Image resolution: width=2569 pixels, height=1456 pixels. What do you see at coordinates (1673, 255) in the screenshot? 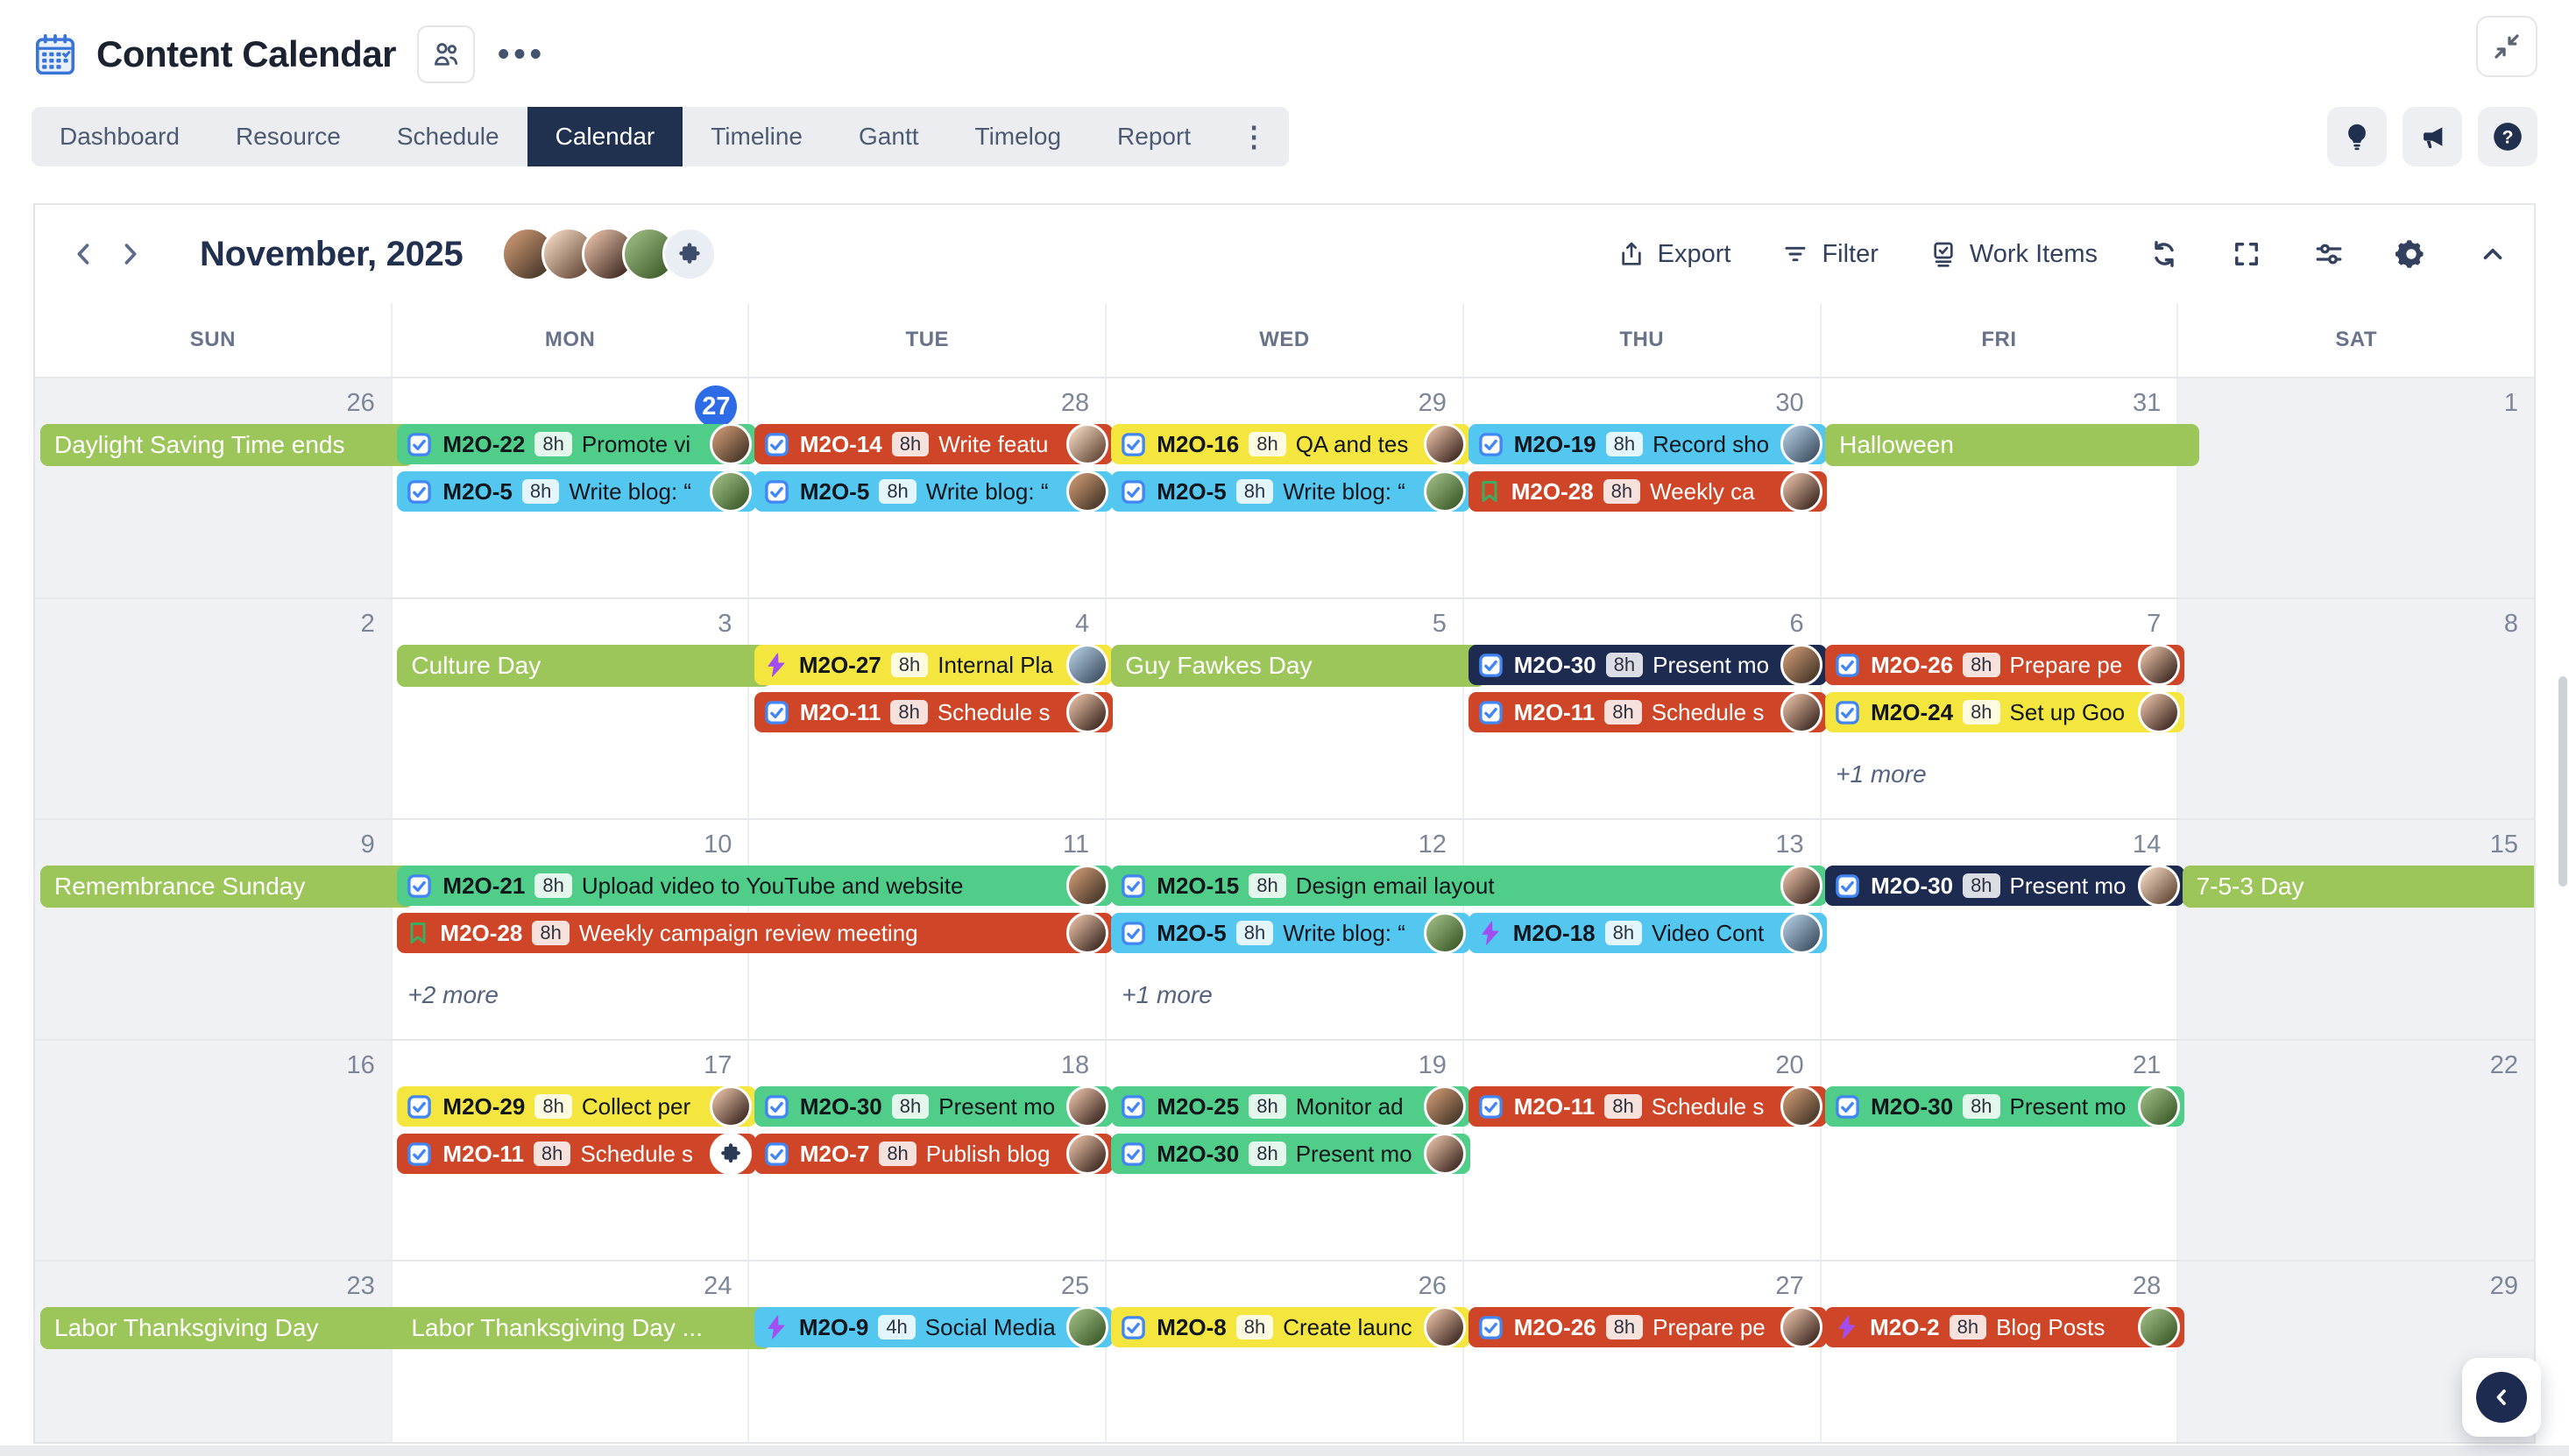
I see `export-button: Export` at bounding box center [1673, 255].